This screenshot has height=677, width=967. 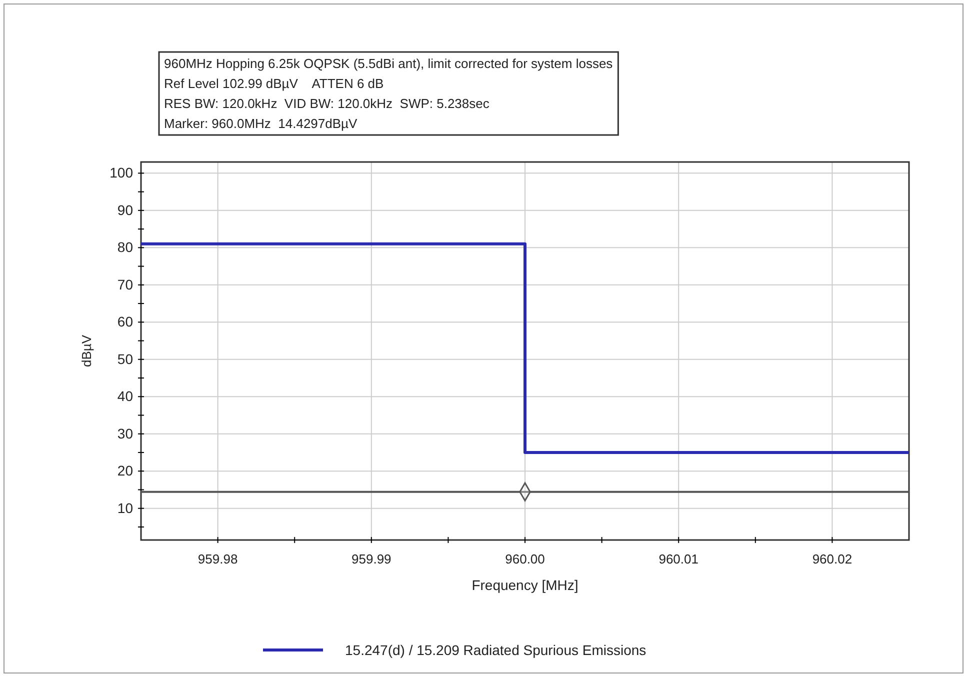 I want to click on text: Ref Level 102.99 dBµV ATTEN 6 dB, so click(x=274, y=83).